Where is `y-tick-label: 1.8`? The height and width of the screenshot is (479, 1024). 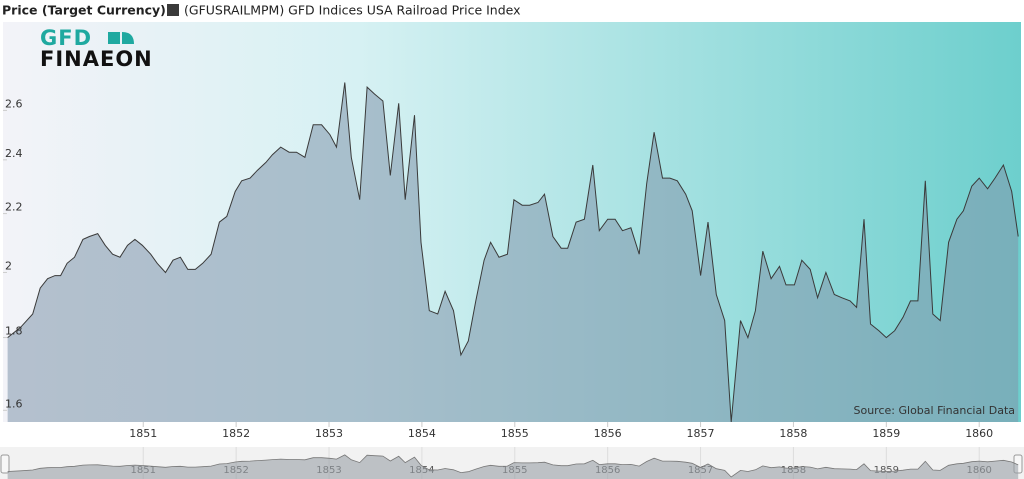 y-tick-label: 1.8 is located at coordinates (14, 331).